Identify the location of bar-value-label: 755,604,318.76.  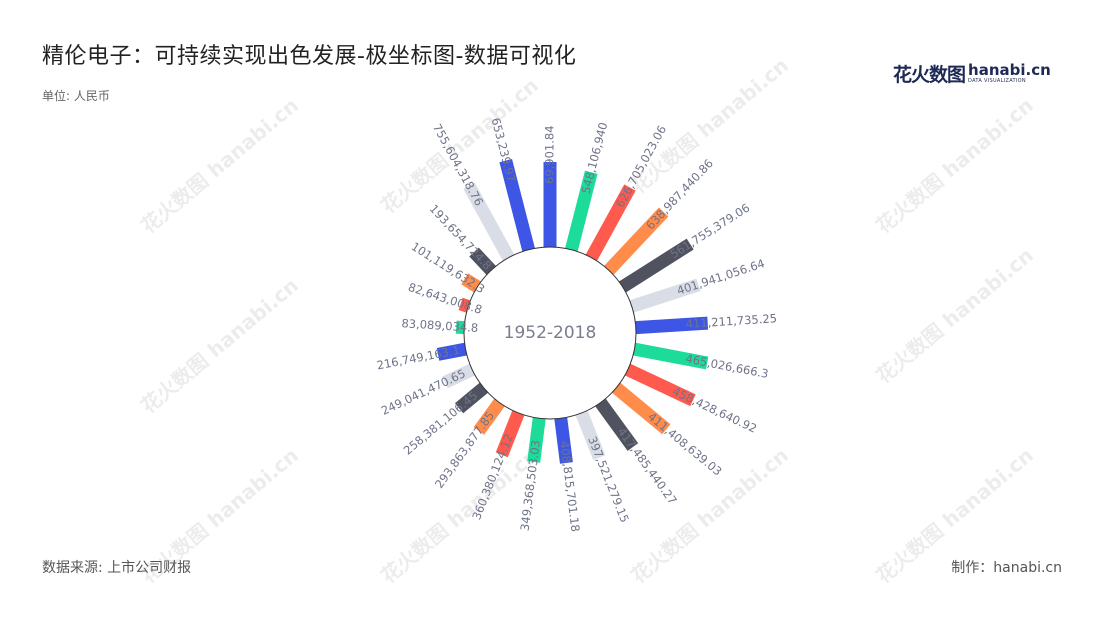
(458, 164).